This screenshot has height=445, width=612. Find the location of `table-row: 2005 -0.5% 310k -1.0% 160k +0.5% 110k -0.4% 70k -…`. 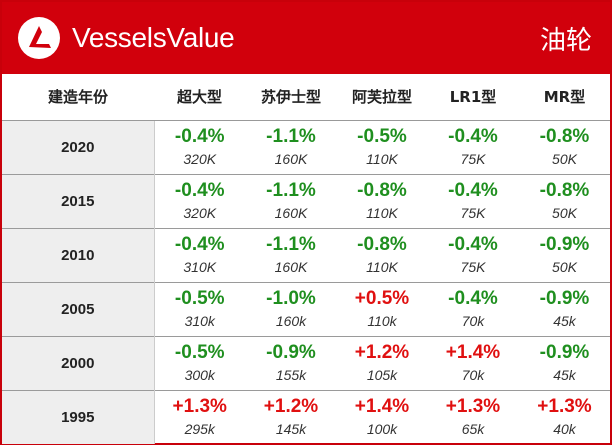

table-row: 2005 -0.5% 310k -1.0% 160k +0.5% 110k -0.4% 70k -… is located at coordinates (306, 308).